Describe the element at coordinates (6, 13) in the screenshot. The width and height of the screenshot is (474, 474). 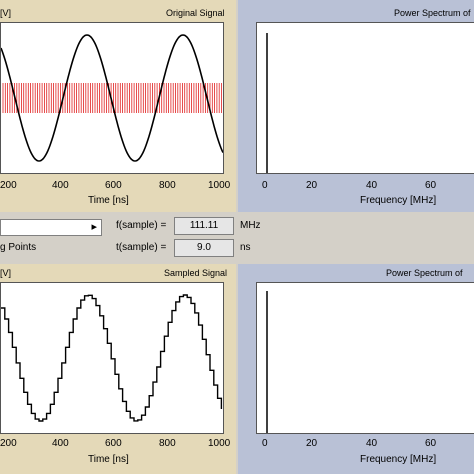
I see `original-signal-unit: [V]` at that location.